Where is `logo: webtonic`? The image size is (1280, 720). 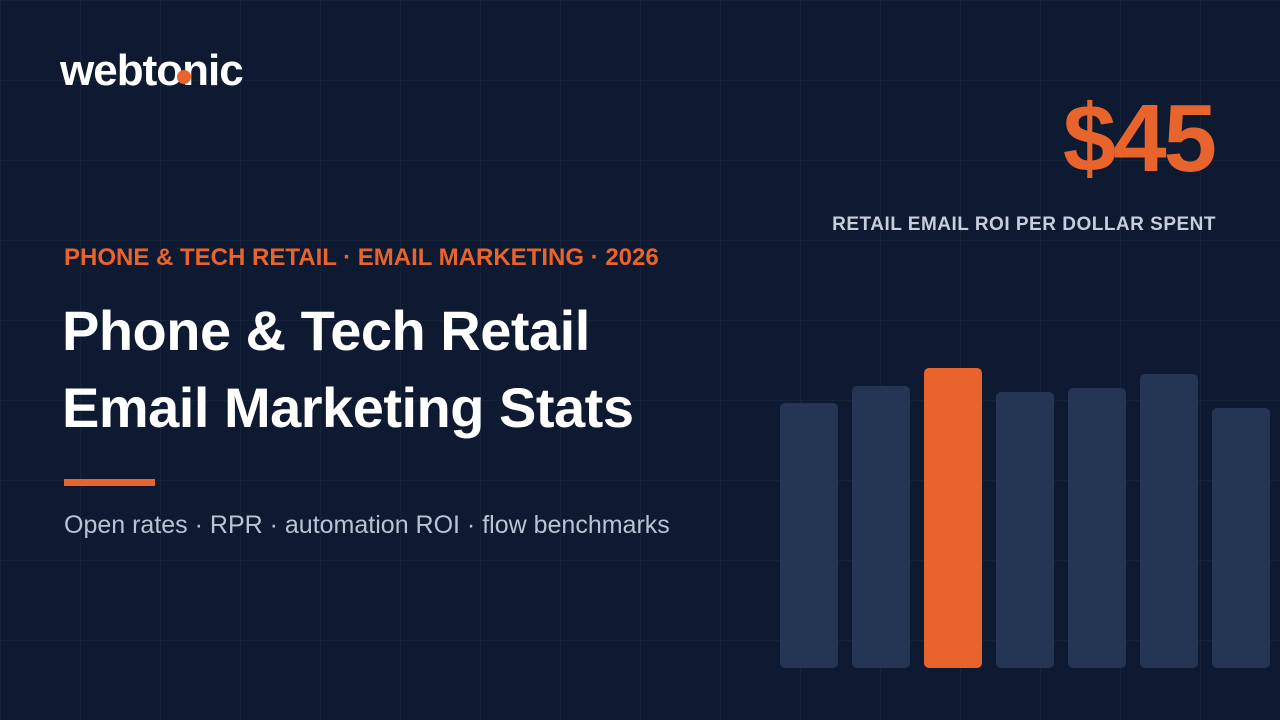
logo: webtonic is located at coordinates (152, 70).